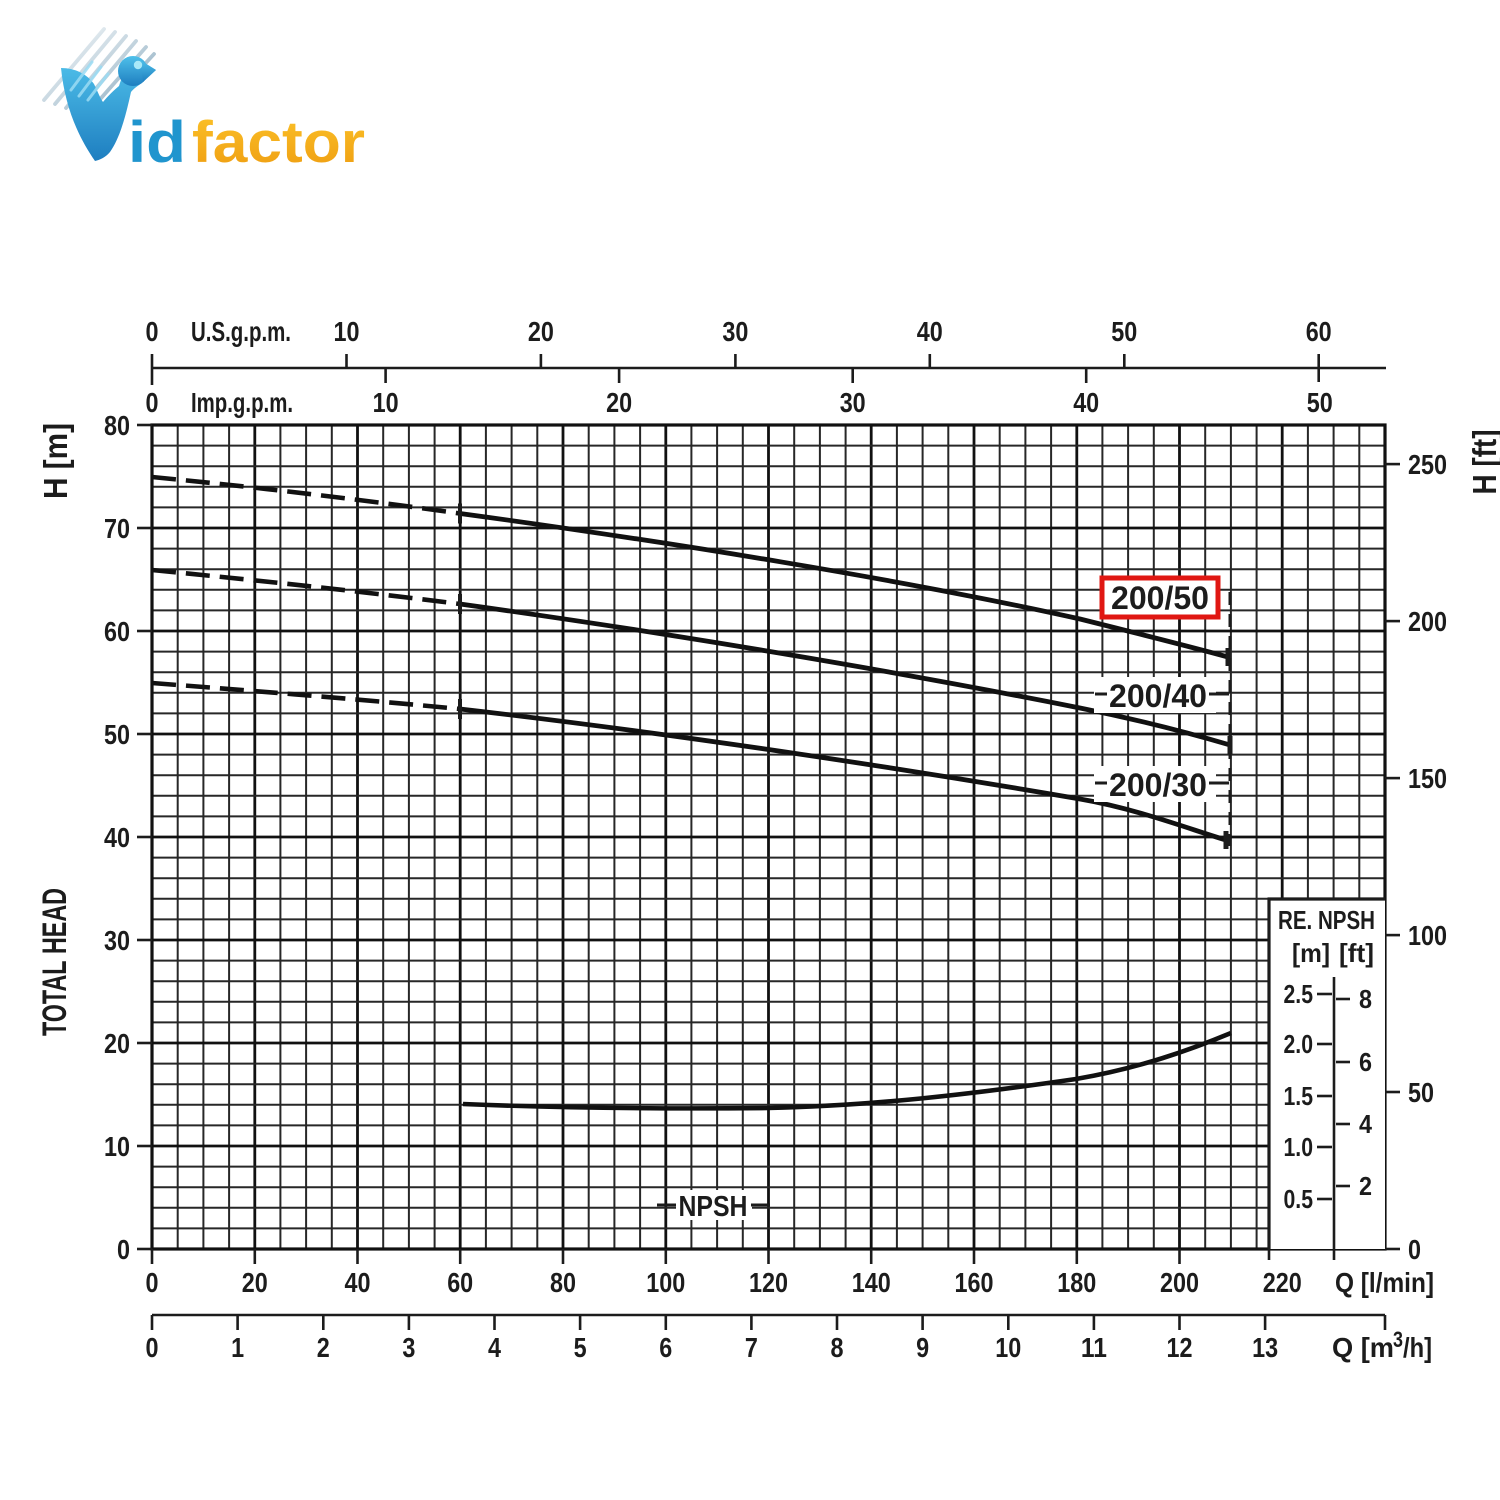 The image size is (1500, 1500). Describe the element at coordinates (1160, 598) in the screenshot. I see `svg-text: 200/50` at that location.